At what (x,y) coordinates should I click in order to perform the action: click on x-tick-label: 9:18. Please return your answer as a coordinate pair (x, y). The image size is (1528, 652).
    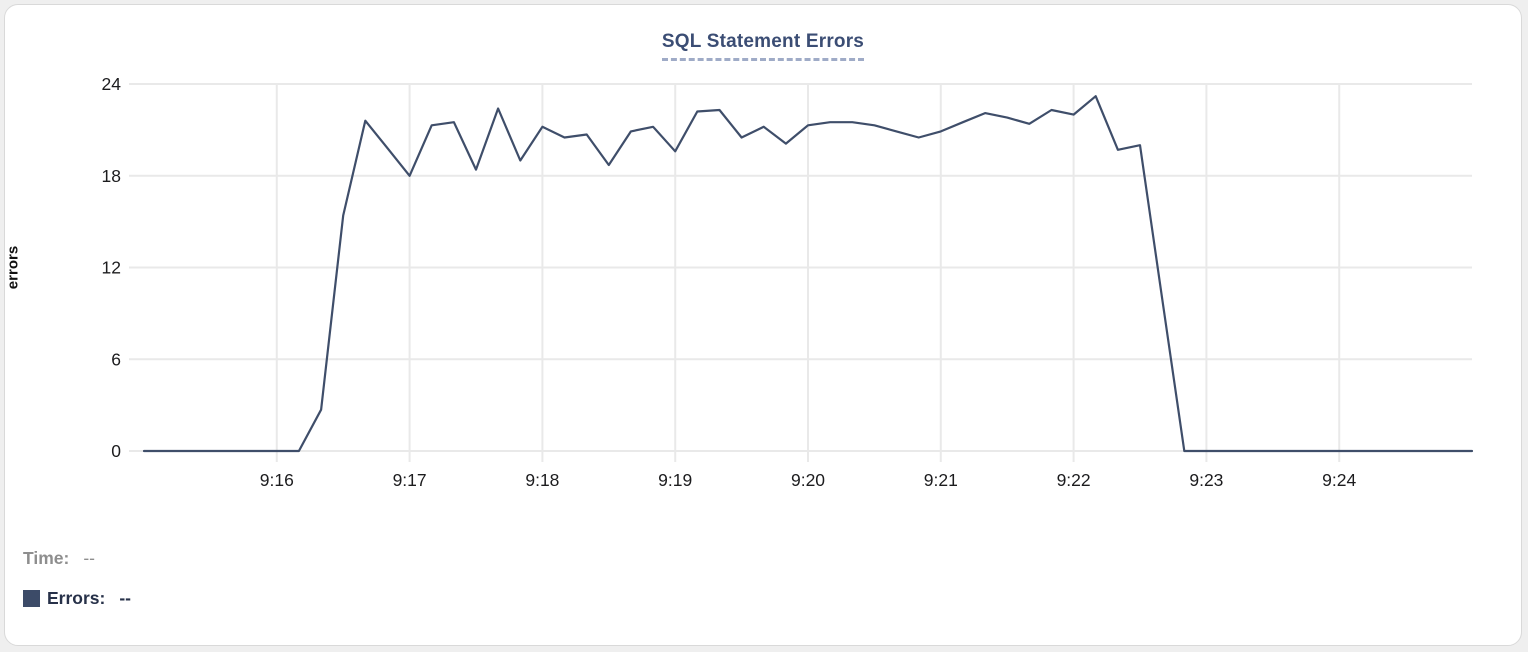
    Looking at the image, I should click on (542, 480).